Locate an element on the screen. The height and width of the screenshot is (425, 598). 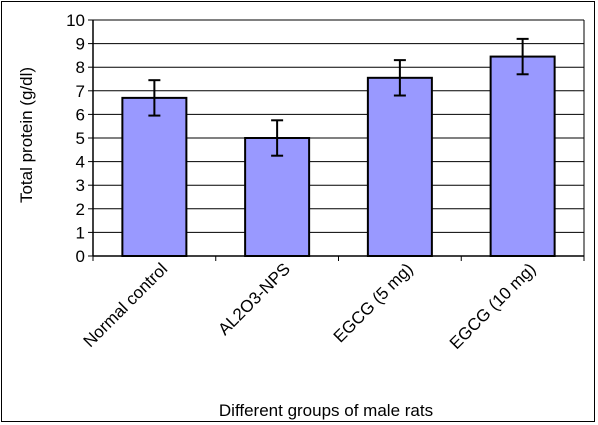
x-tick-label: AL2O3-NPS is located at coordinates (254, 299).